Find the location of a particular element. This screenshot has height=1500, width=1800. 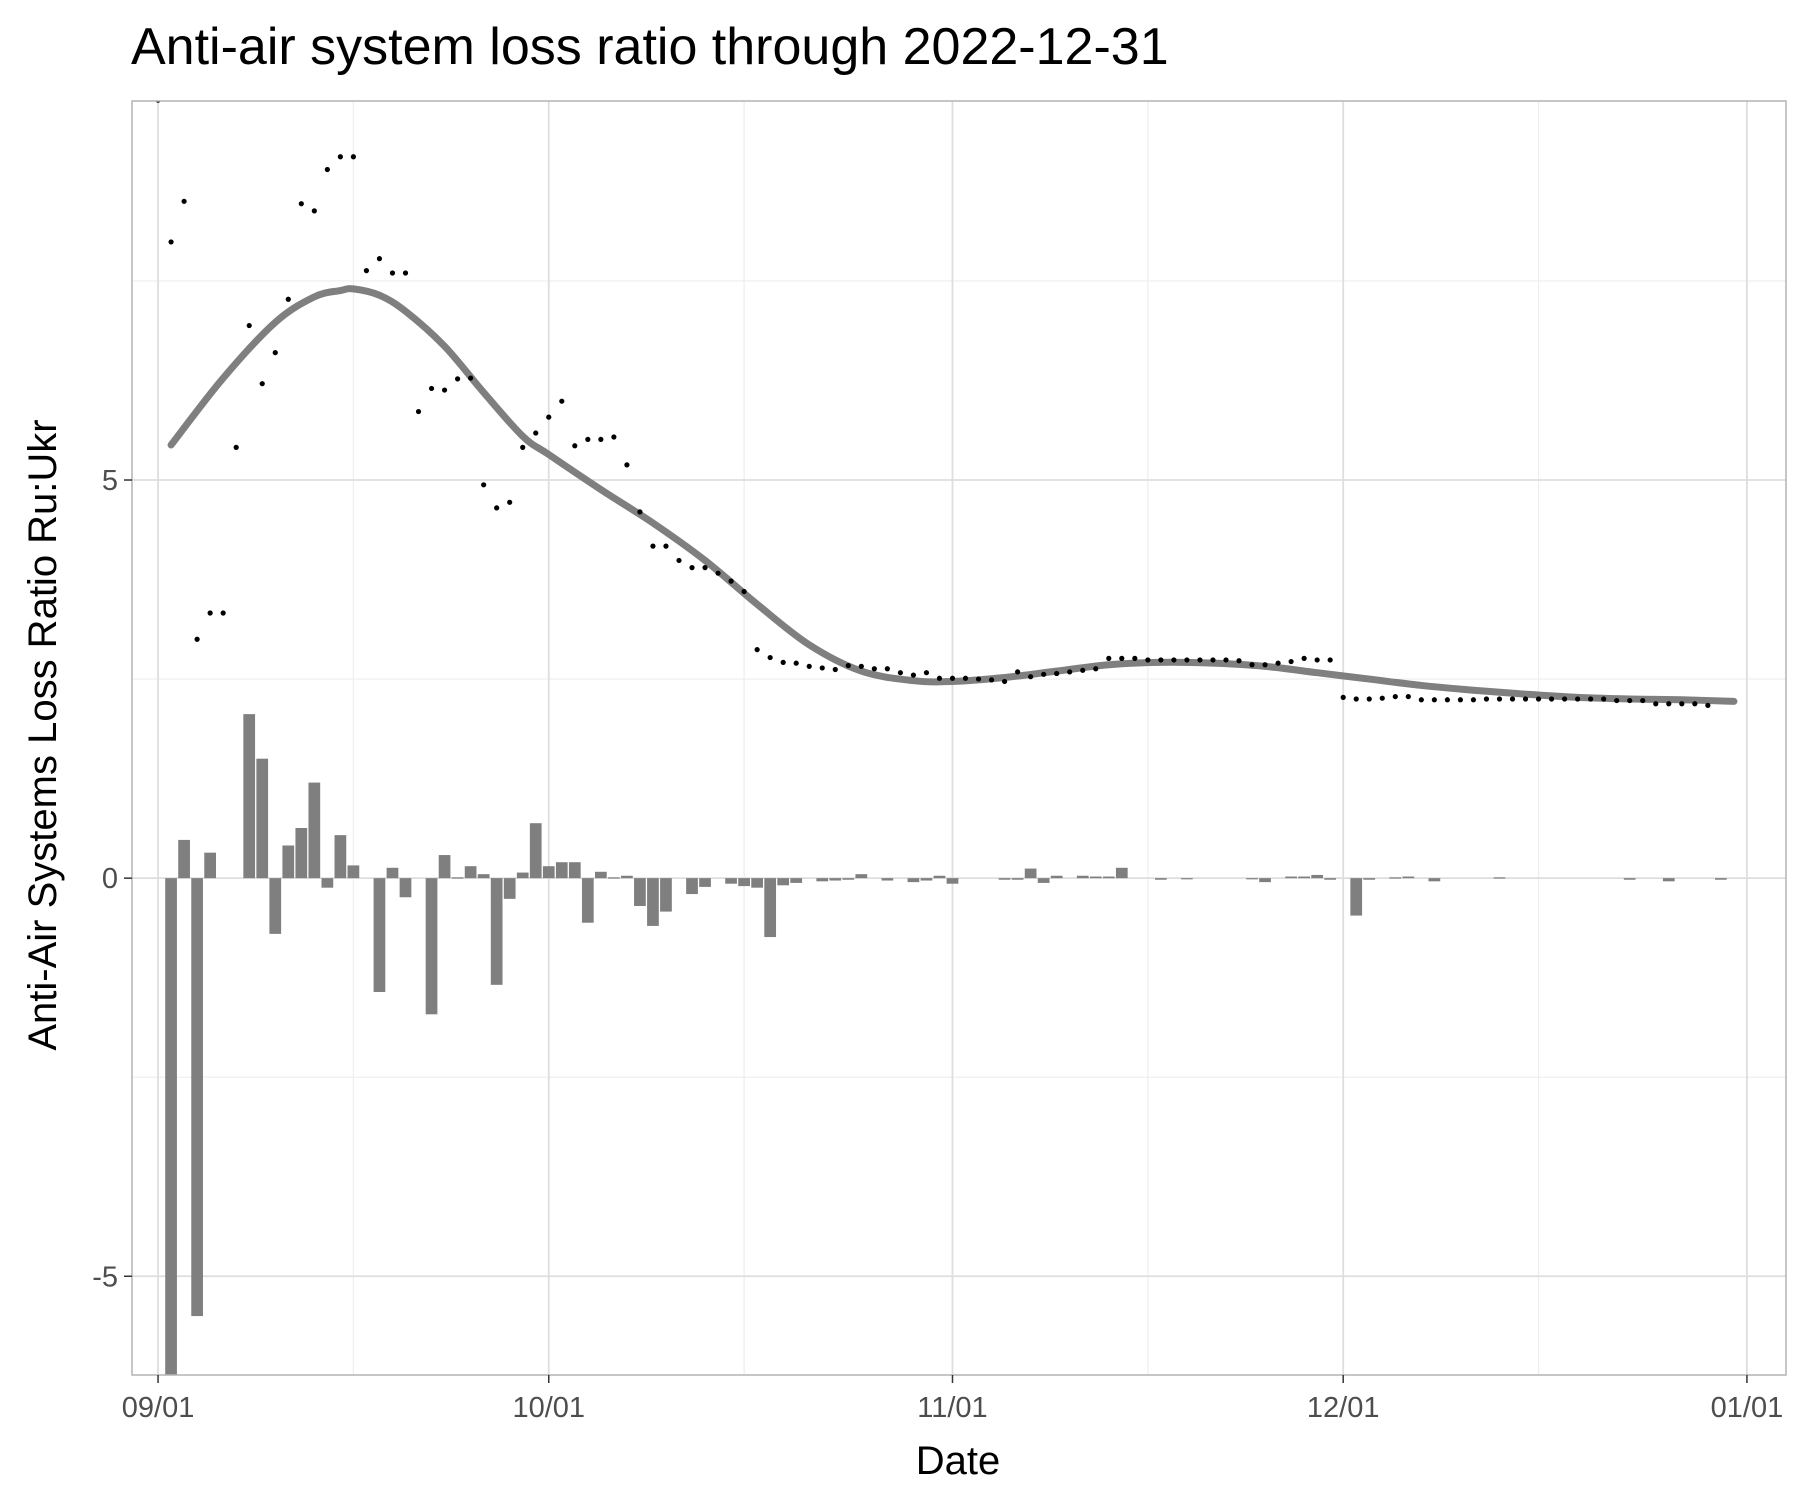

x-tick-label: 10/01 is located at coordinates (548, 1408).